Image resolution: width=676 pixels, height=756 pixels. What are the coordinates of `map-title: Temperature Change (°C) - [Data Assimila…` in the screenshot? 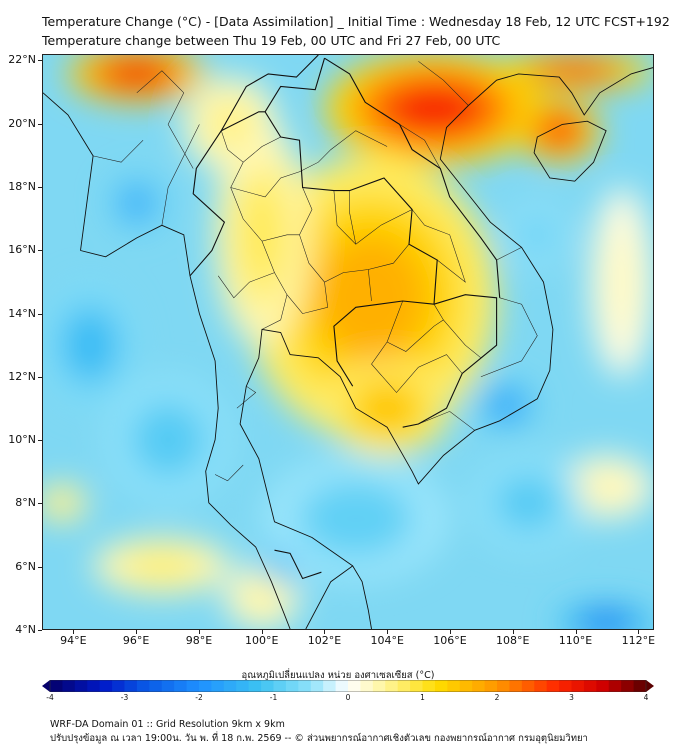 It's located at (356, 21).